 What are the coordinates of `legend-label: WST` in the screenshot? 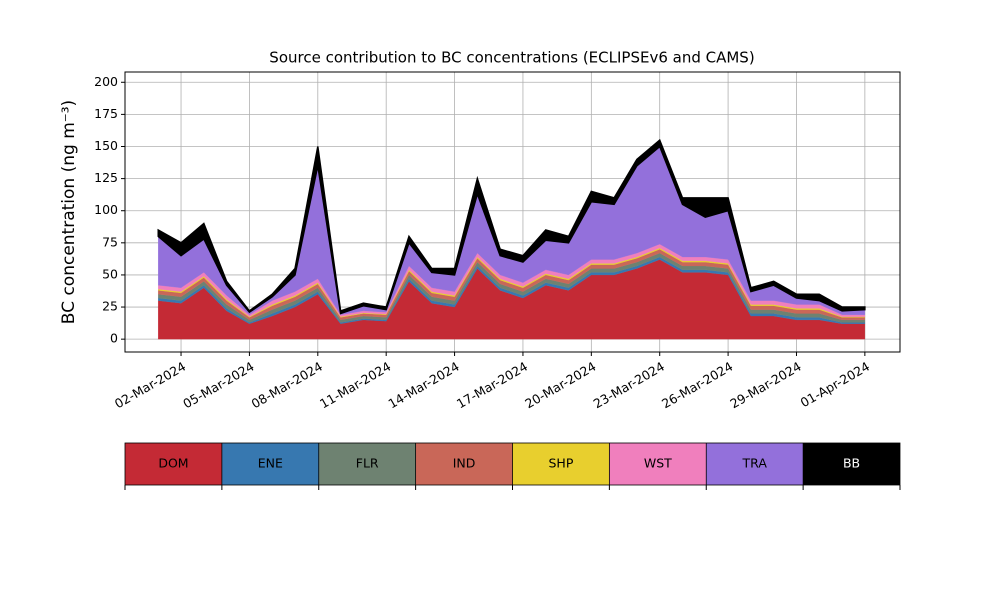 It's located at (658, 463).